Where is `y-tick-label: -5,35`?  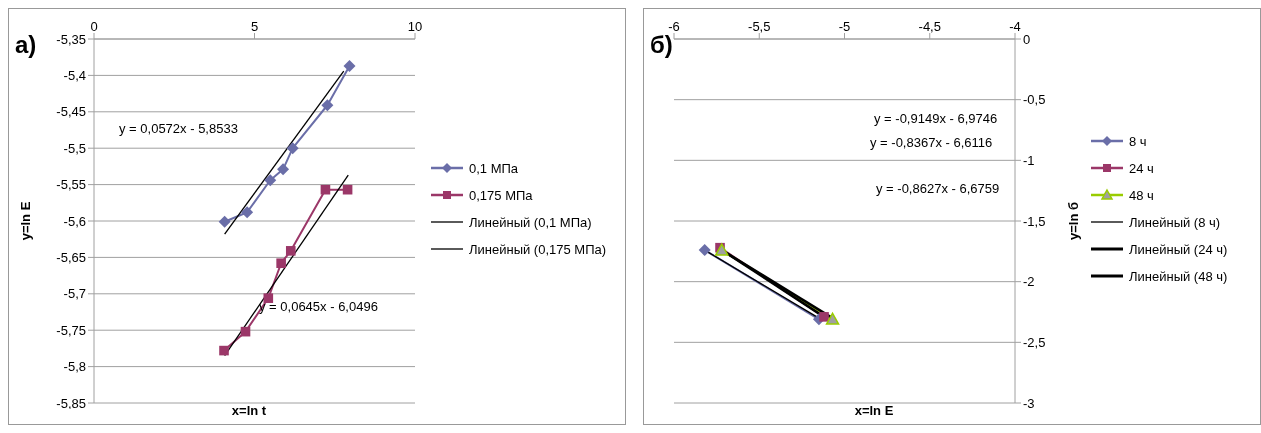 y-tick-label: -5,35 is located at coordinates (71, 39).